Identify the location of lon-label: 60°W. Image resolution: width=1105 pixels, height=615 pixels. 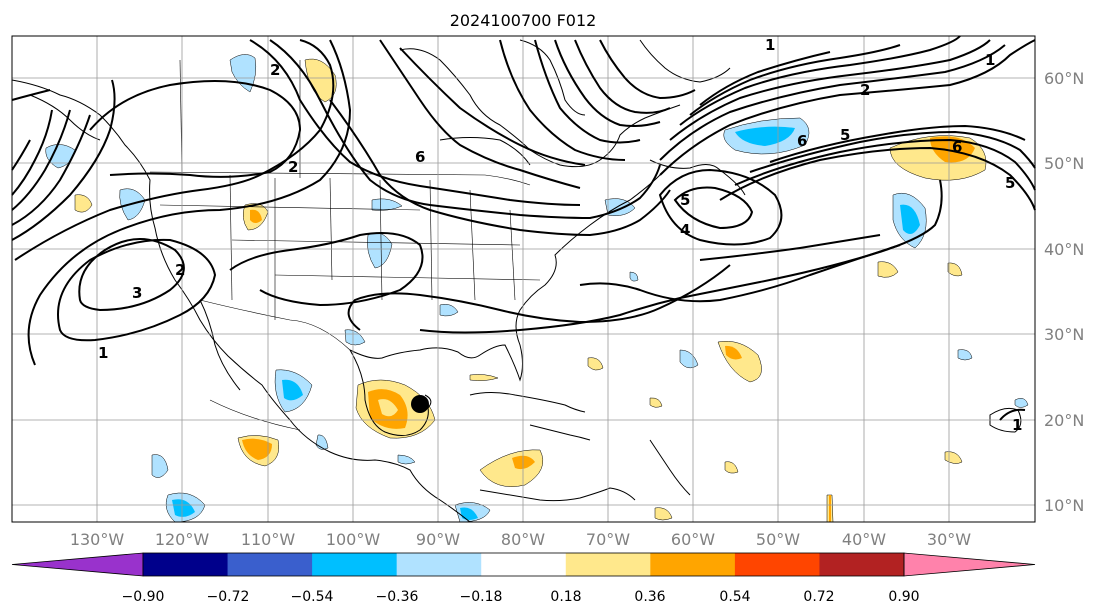
(693, 539).